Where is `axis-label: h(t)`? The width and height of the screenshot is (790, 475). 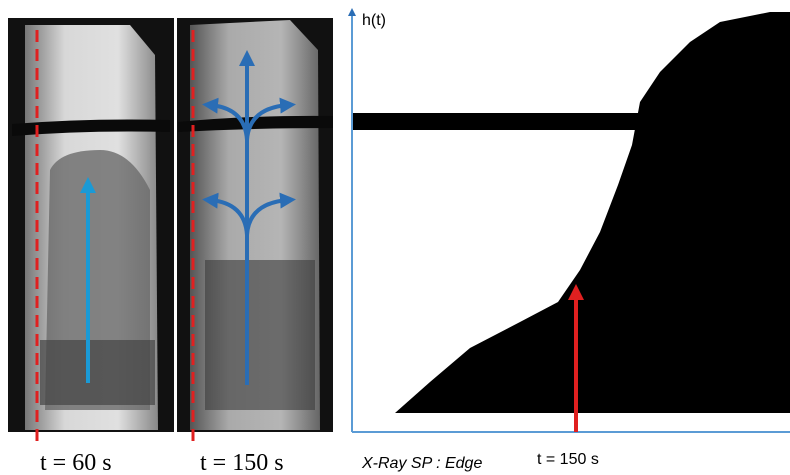
axis-label: h(t) is located at coordinates (374, 20).